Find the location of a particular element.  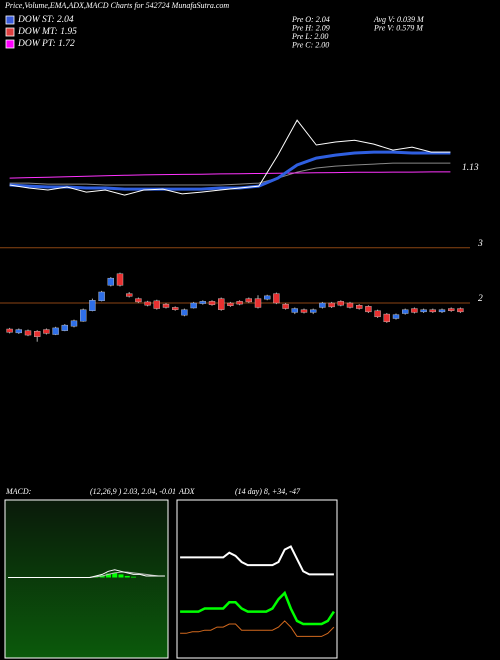

adx-panel is located at coordinates (257, 579).